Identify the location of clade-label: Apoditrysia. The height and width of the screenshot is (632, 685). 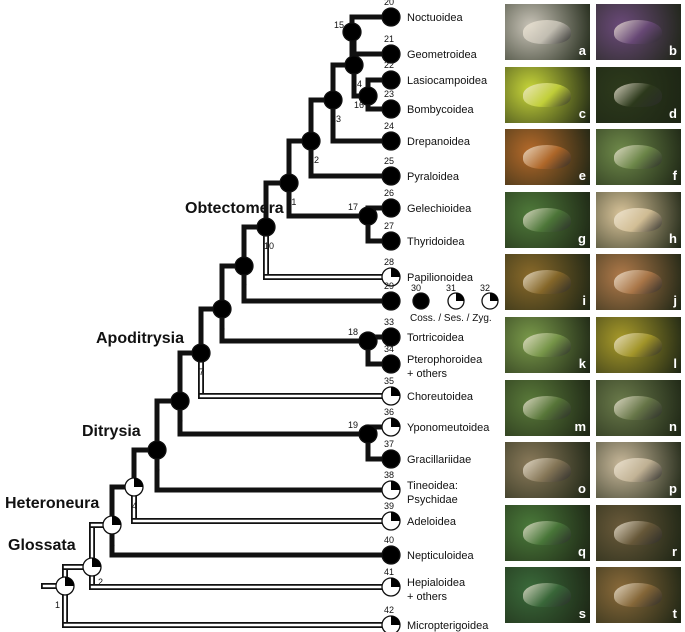
(140, 338).